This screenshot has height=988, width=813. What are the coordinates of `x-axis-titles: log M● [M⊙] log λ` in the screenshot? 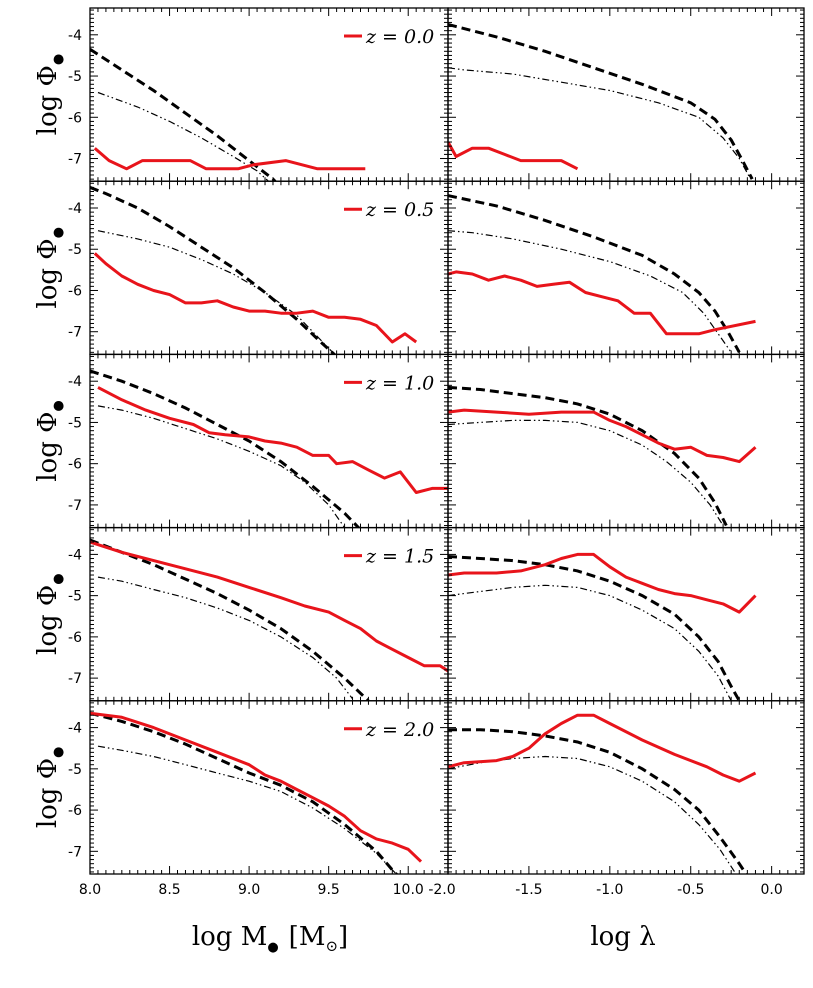 It's located at (424, 938).